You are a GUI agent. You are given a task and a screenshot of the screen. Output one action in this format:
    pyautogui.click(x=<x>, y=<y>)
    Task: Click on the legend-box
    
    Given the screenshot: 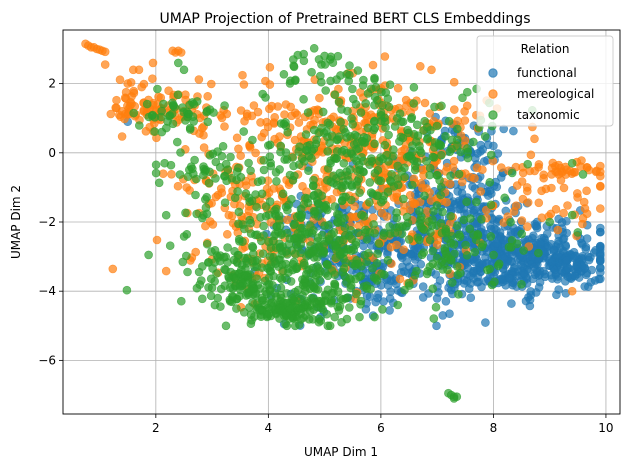 What is the action you would take?
    pyautogui.click(x=545, y=81)
    